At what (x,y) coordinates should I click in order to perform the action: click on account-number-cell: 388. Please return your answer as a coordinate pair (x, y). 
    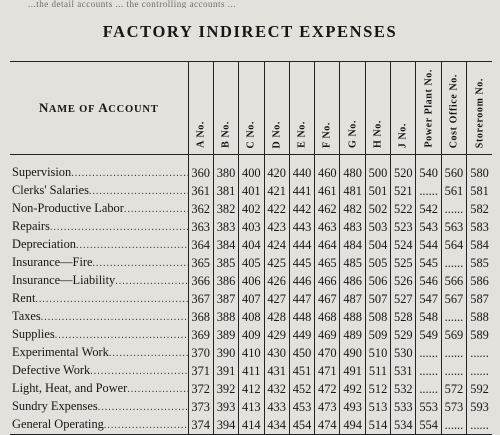
    Looking at the image, I should click on (225, 317).